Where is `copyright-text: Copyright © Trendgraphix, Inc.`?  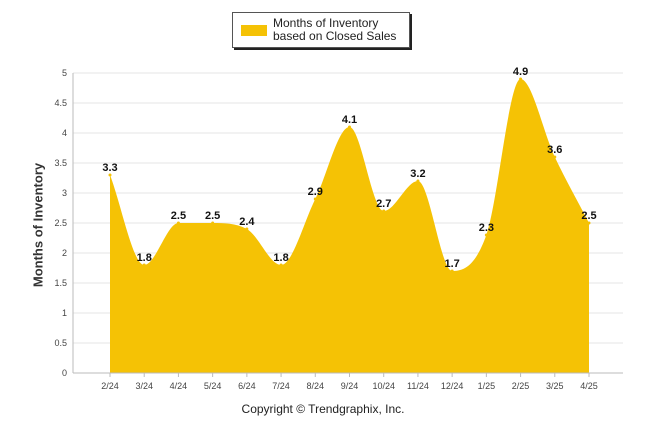 copyright-text: Copyright © Trendgraphix, Inc. is located at coordinates (323, 409).